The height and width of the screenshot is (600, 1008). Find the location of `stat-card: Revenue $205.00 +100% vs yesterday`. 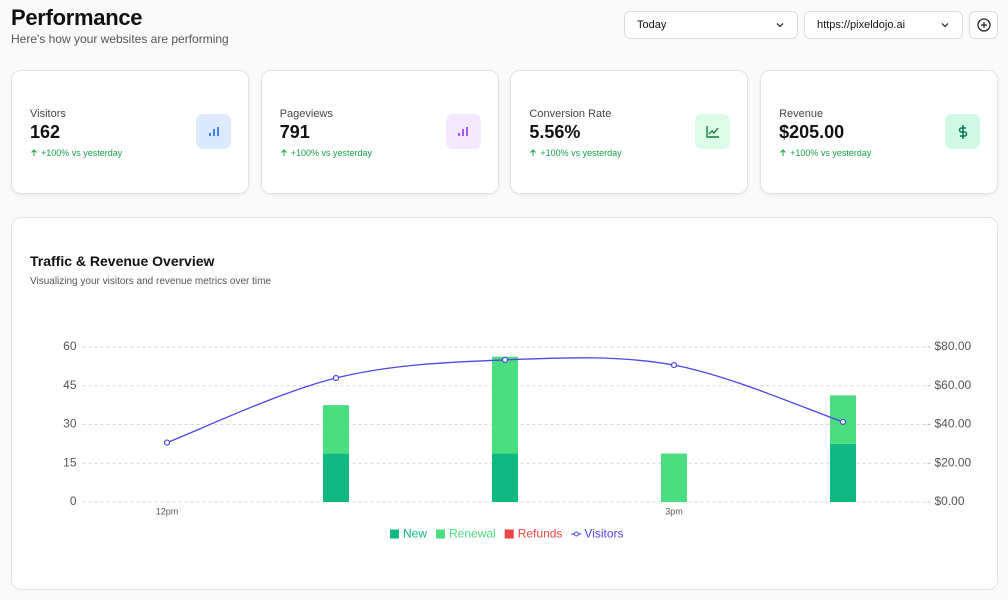

stat-card: Revenue $205.00 +100% vs yesterday is located at coordinates (879, 132).